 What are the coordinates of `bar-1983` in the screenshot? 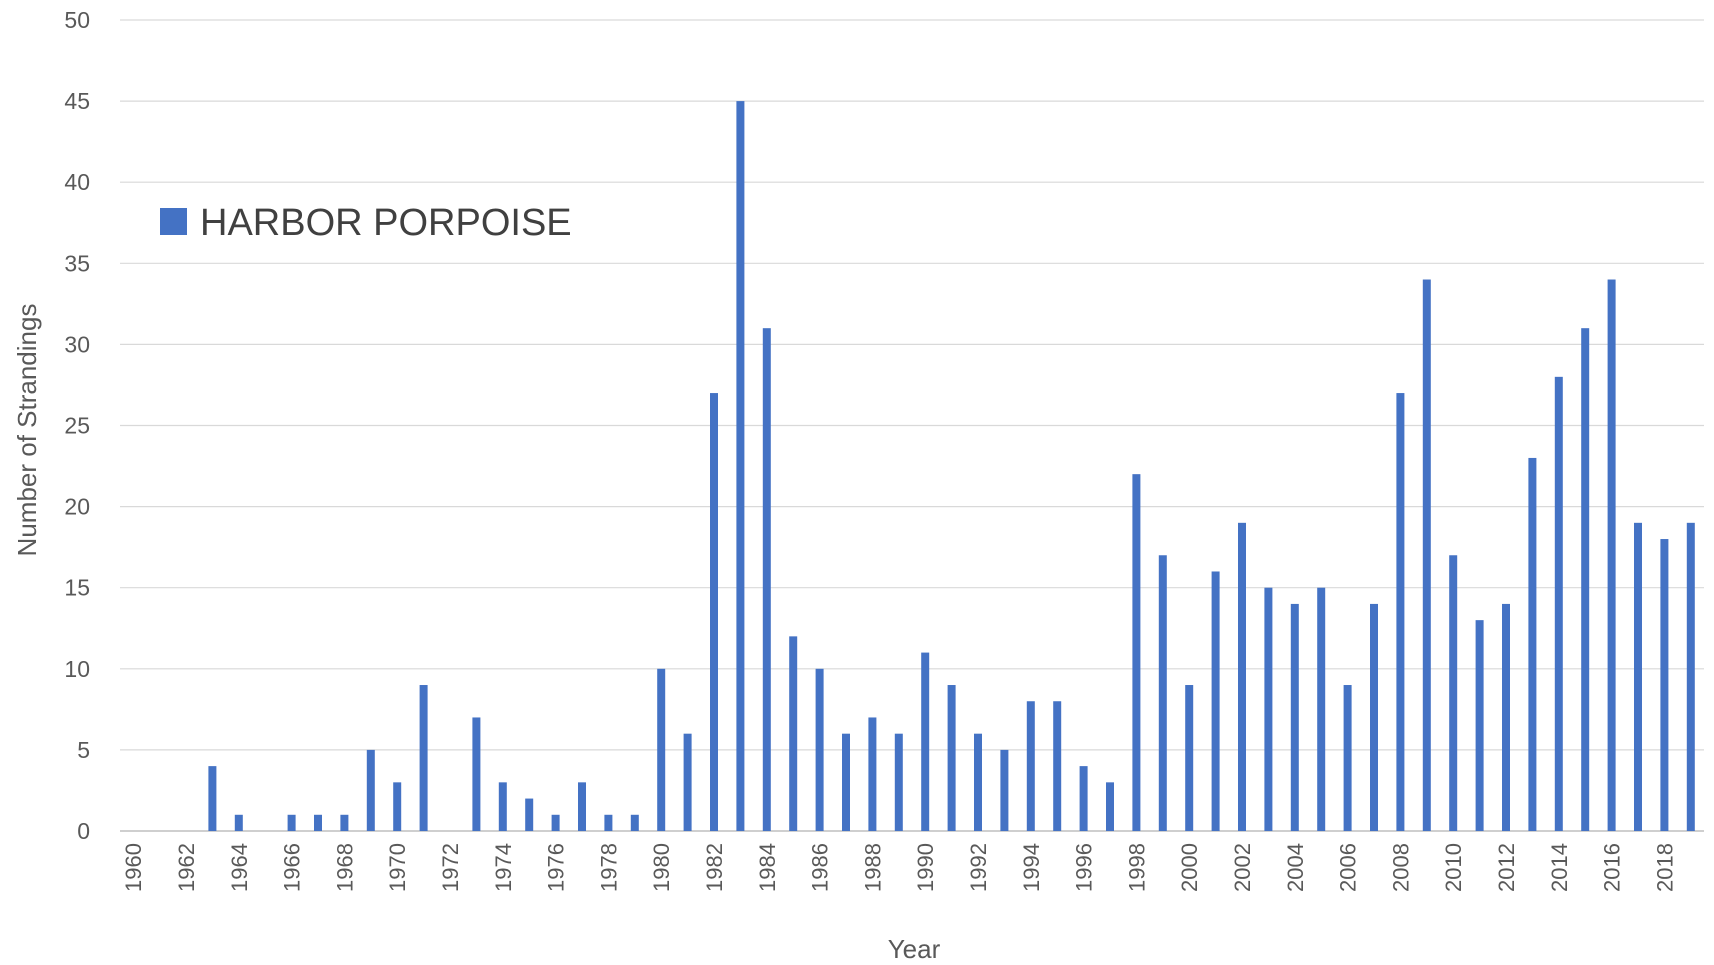 It's located at (740, 466).